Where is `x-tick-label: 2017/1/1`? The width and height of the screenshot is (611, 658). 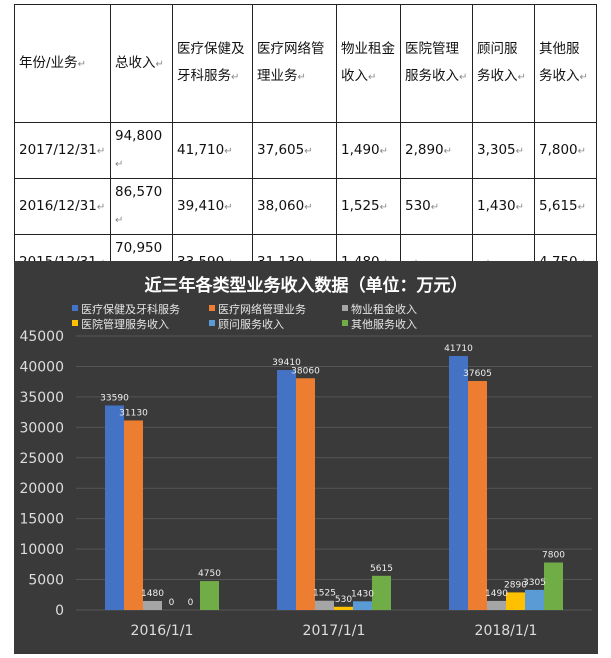 x-tick-label: 2017/1/1 is located at coordinates (334, 631).